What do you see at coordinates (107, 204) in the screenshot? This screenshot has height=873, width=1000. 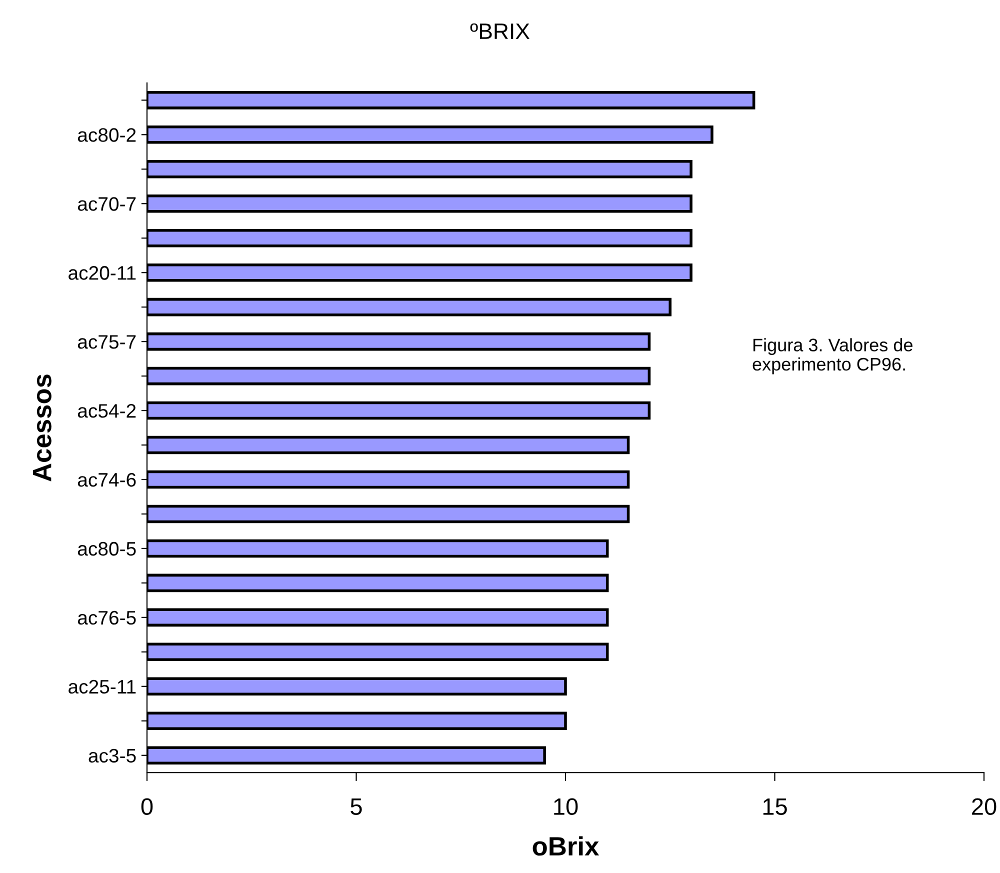 I see `y-tick-label: ac70-7` at bounding box center [107, 204].